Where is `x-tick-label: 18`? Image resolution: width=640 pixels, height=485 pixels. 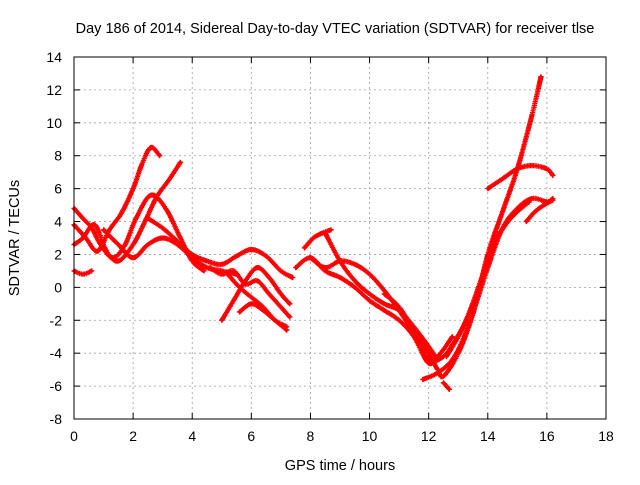
x-tick-label: 18 is located at coordinates (606, 436).